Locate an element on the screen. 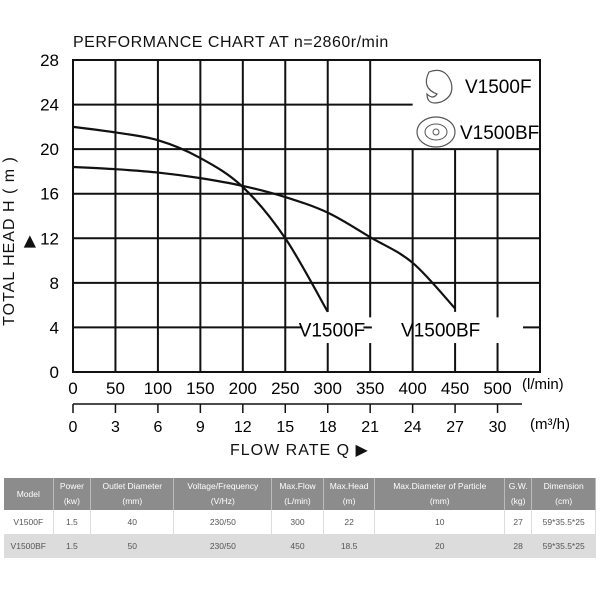  column-header: Max.Diameter of Particle (mm) is located at coordinates (440, 494).